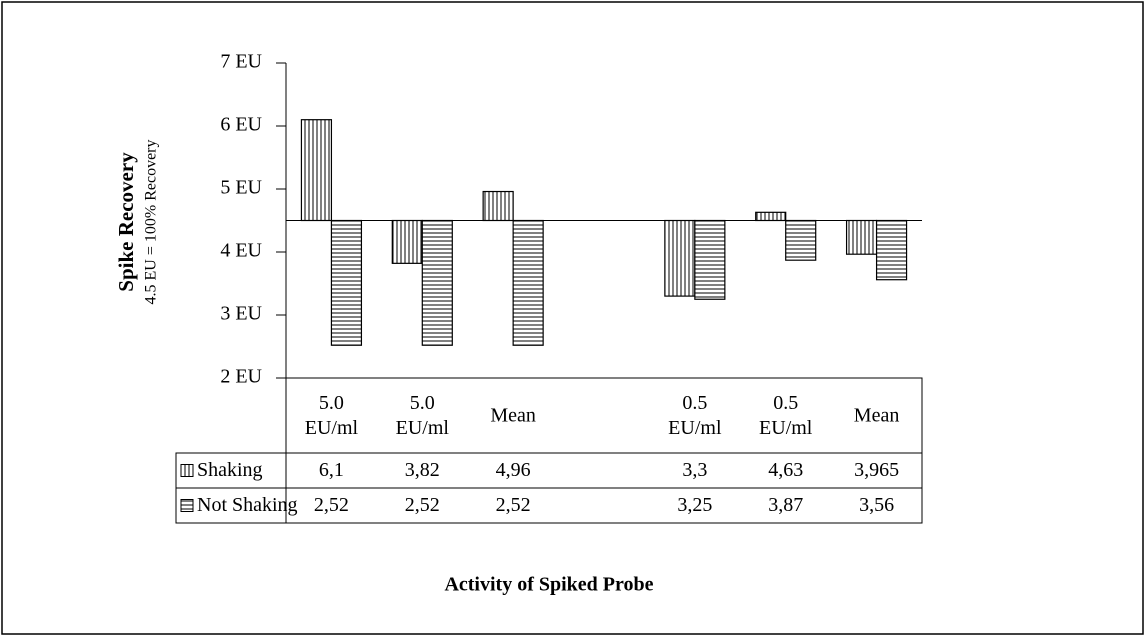  What do you see at coordinates (422, 470) in the screenshot?
I see `table-value: 3,82` at bounding box center [422, 470].